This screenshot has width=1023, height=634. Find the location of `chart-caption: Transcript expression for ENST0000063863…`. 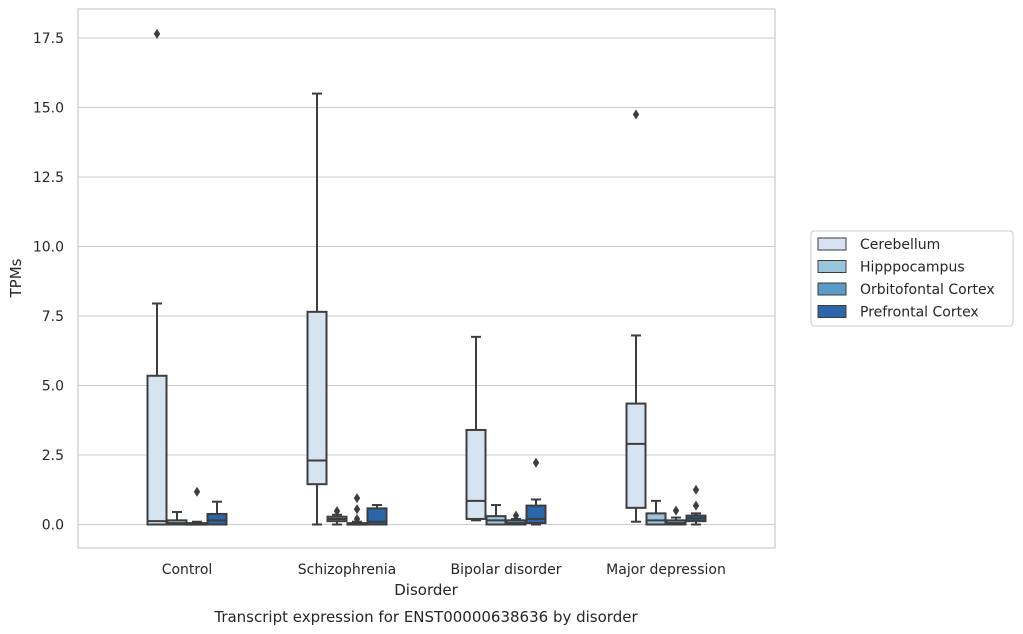

chart-caption: Transcript expression for ENST0000063863… is located at coordinates (425, 617).